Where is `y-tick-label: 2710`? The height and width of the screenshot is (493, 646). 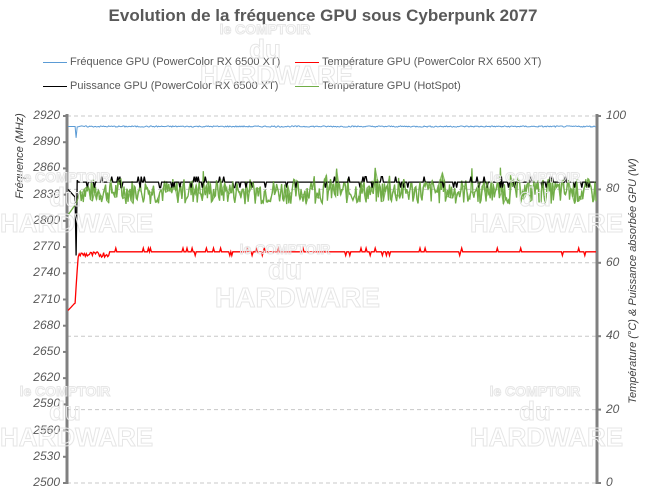
y-tick-label: 2710 is located at coordinates (46, 298).